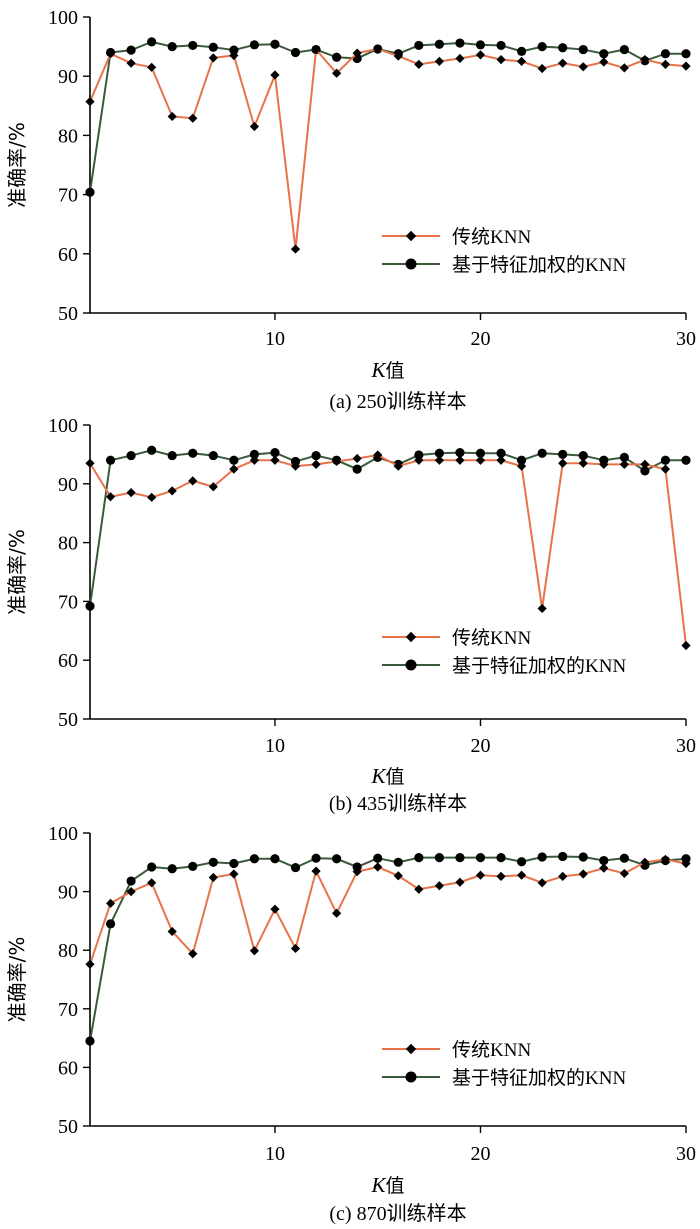  Describe the element at coordinates (480, 1154) in the screenshot. I see `x-tick-label: 20` at that location.